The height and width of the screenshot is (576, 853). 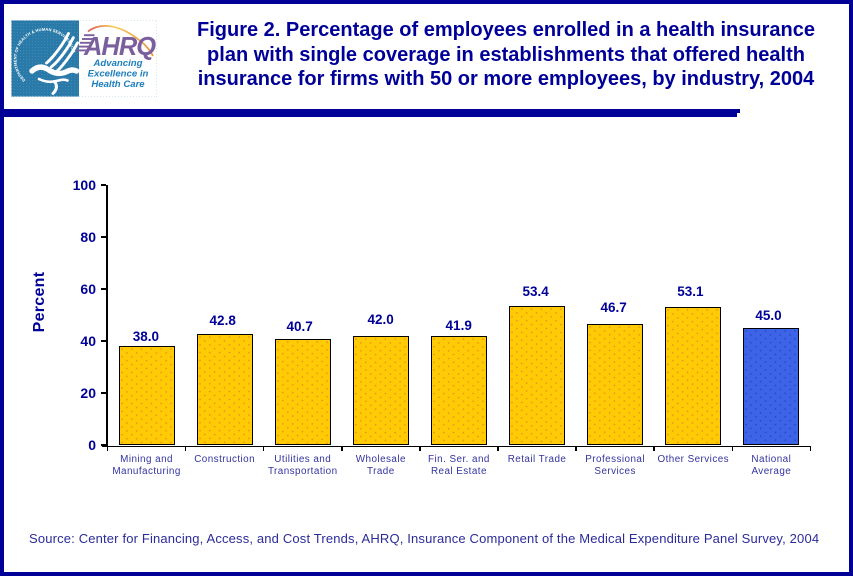 I want to click on svg-text: Excellence in, so click(x=118, y=74).